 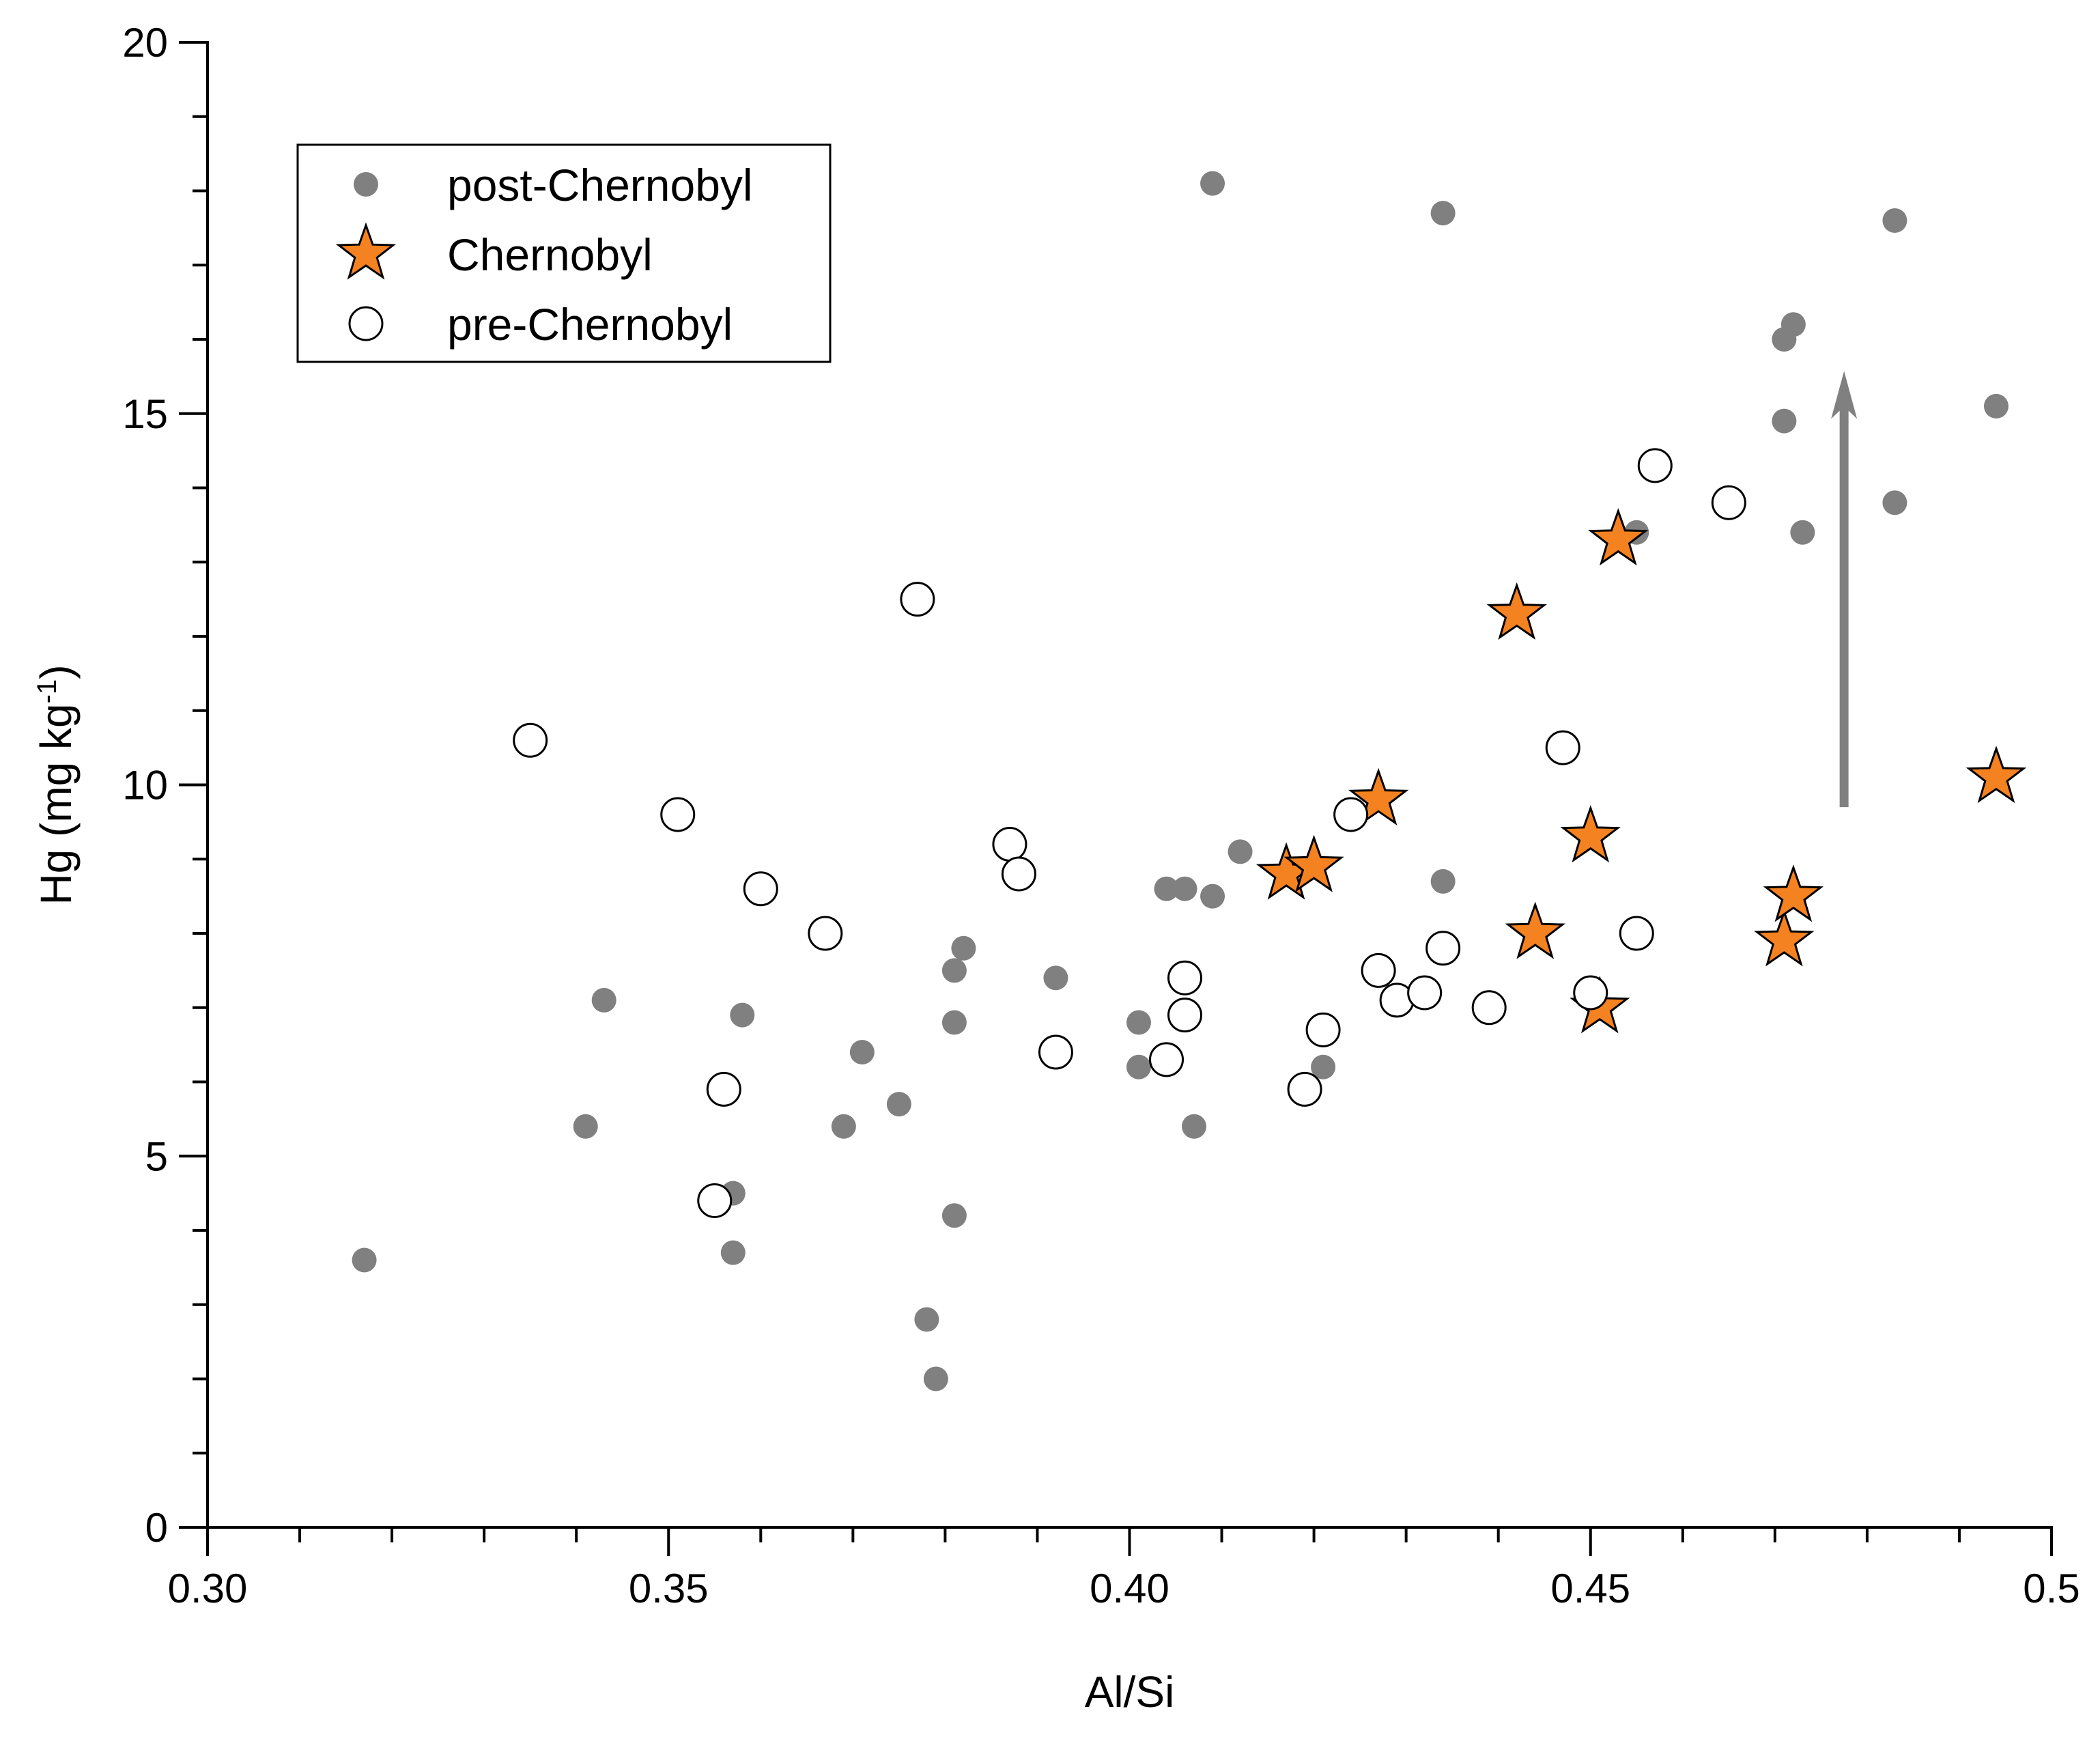 I want to click on y-axis-title-superscript: -1, so click(x=47, y=691).